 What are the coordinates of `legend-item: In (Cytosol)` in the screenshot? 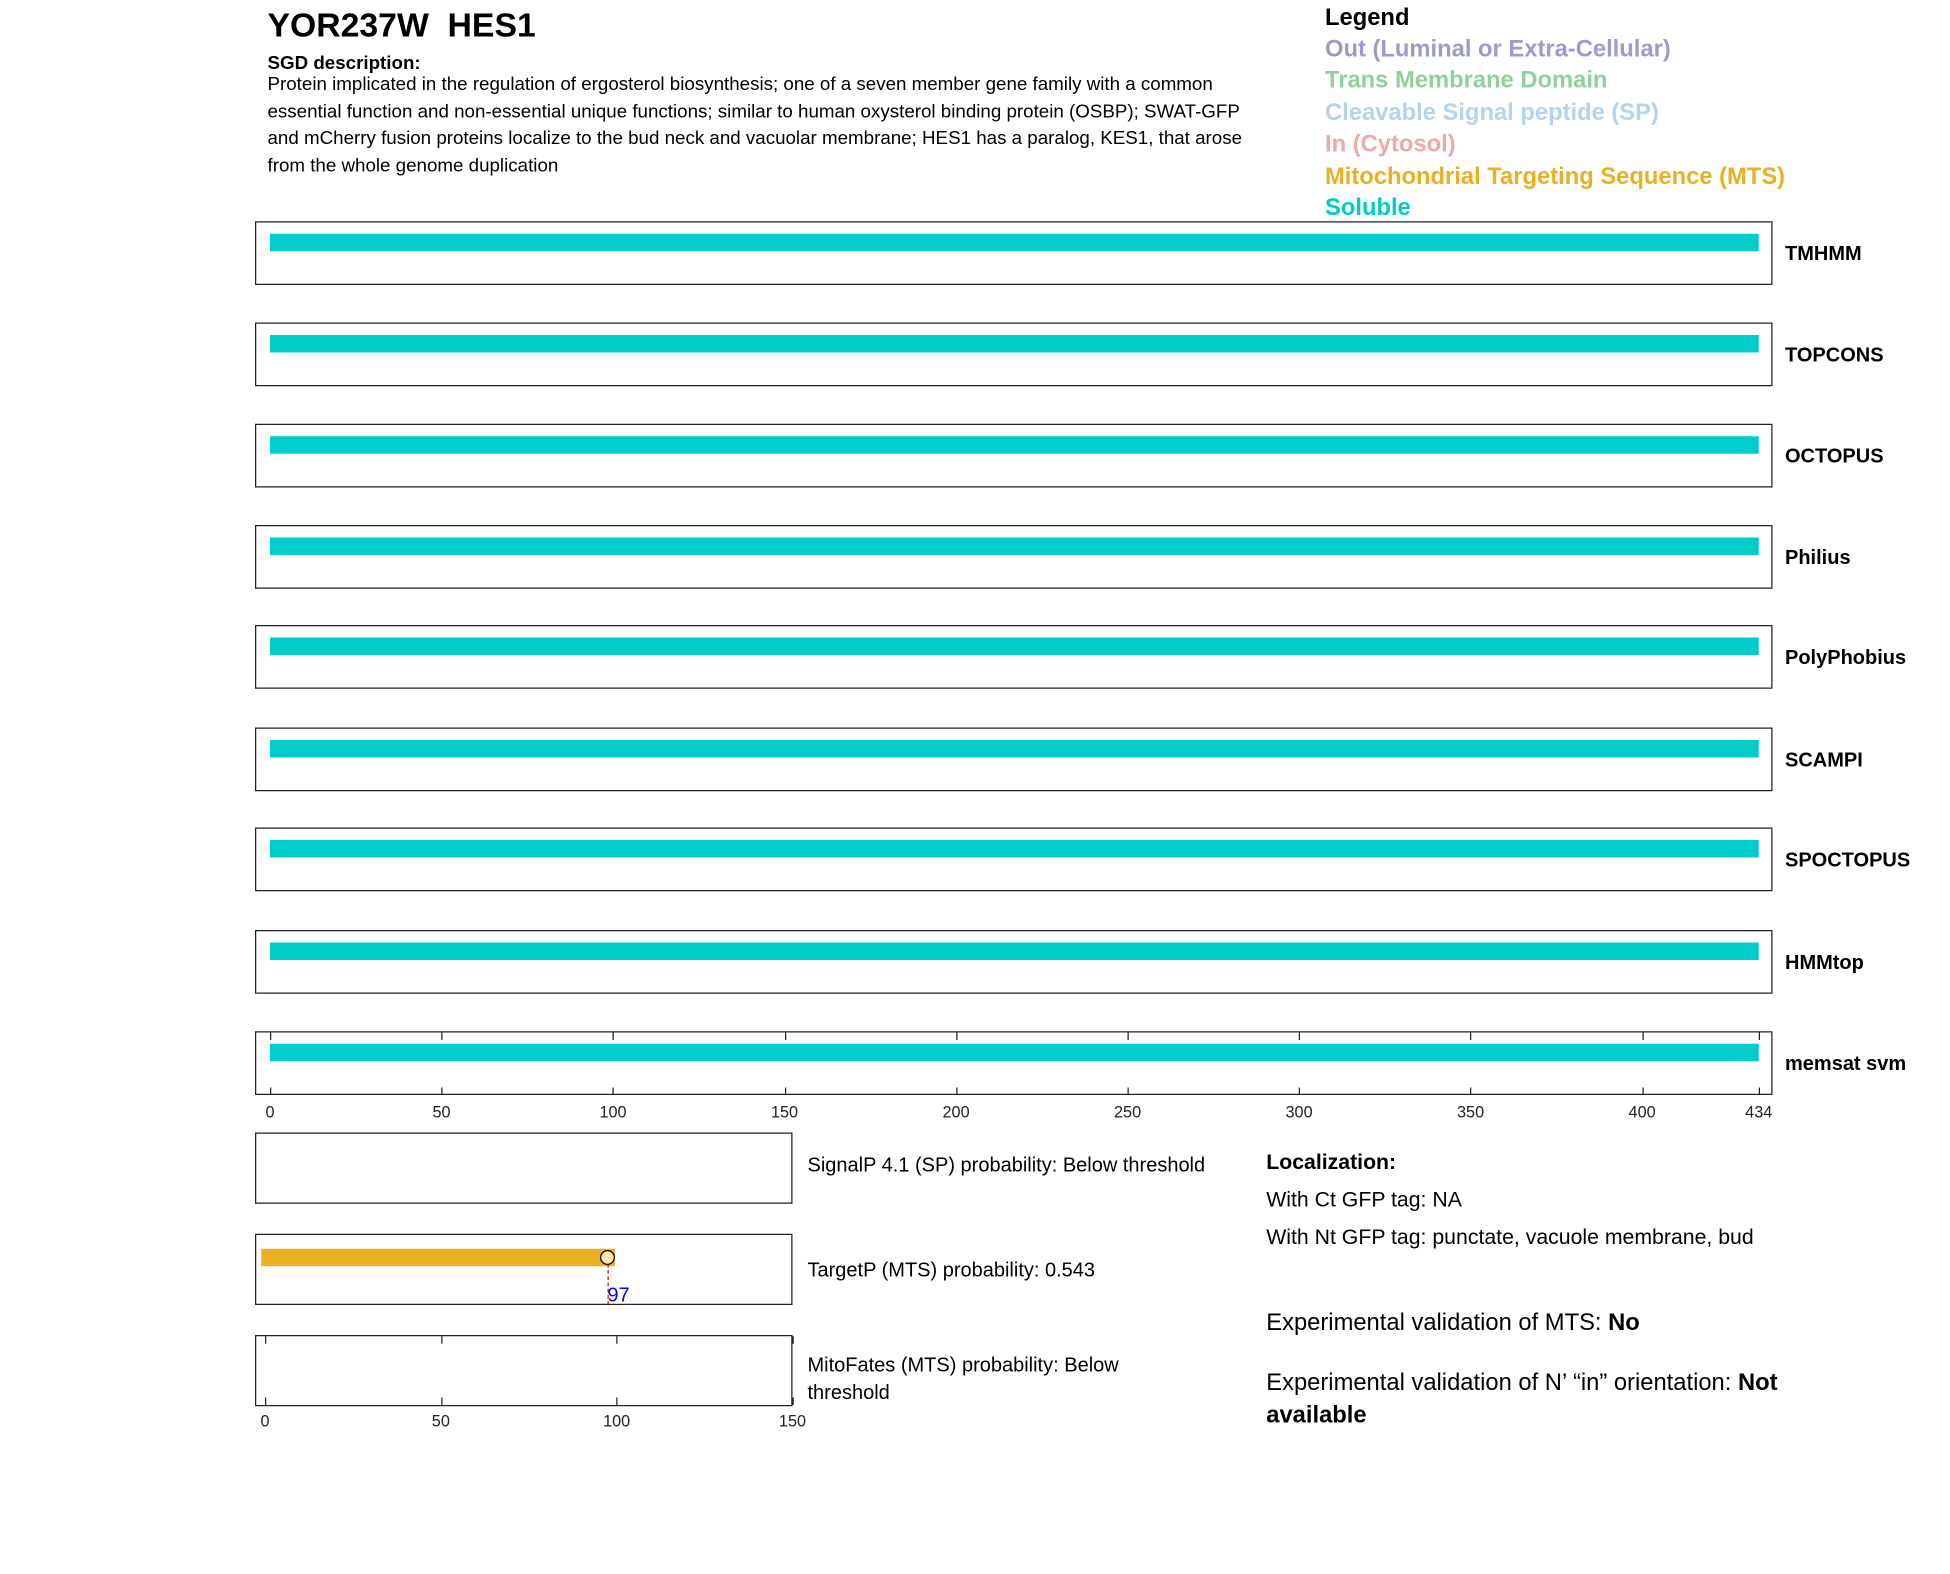 It's located at (1390, 144).